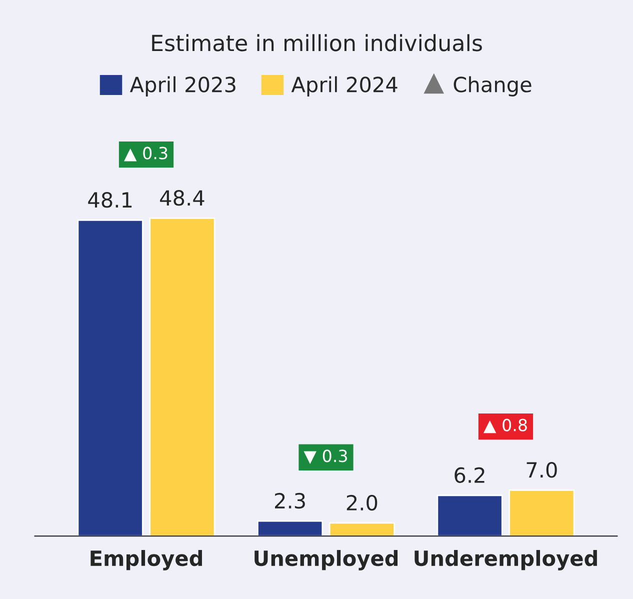 The image size is (633, 599). What do you see at coordinates (493, 86) in the screenshot?
I see `legend-label: Change` at bounding box center [493, 86].